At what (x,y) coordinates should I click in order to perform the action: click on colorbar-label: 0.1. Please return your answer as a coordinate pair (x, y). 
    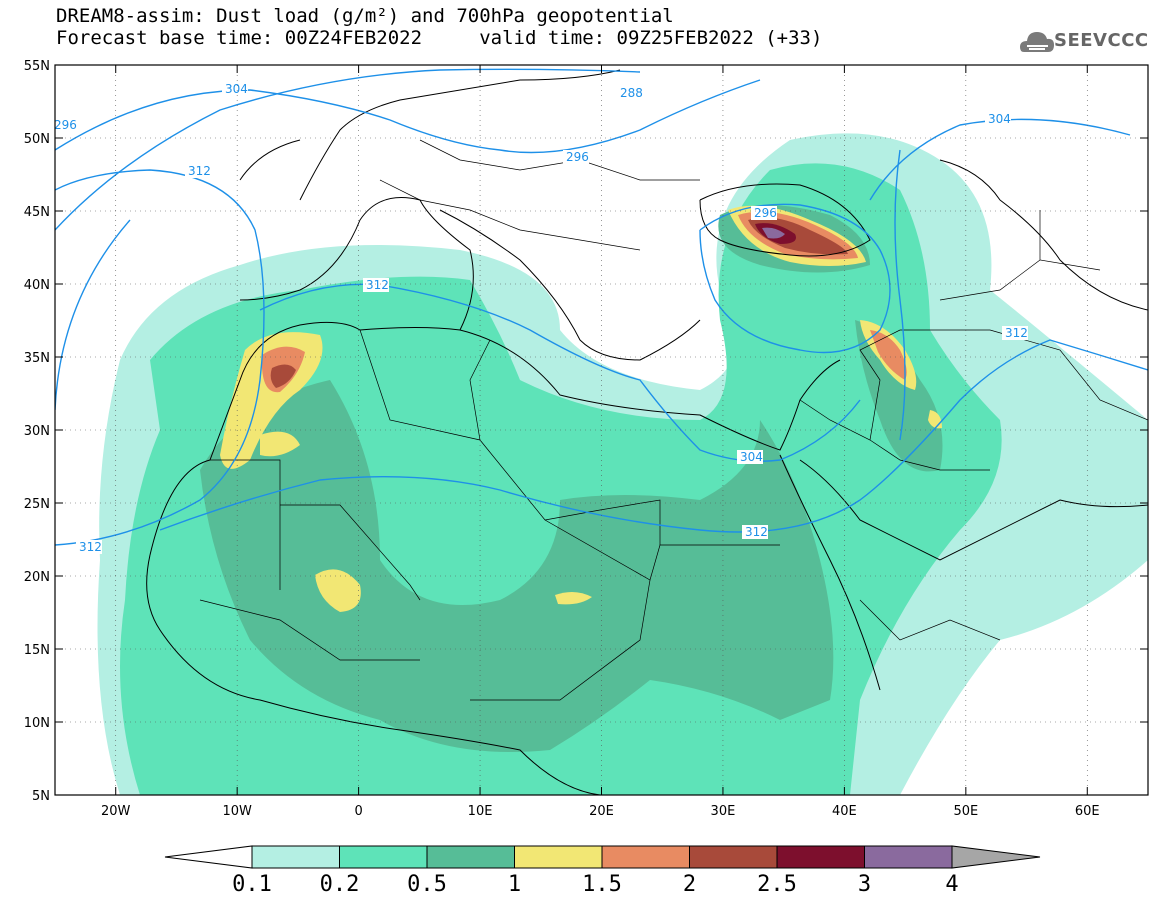
    Looking at the image, I should click on (252, 884).